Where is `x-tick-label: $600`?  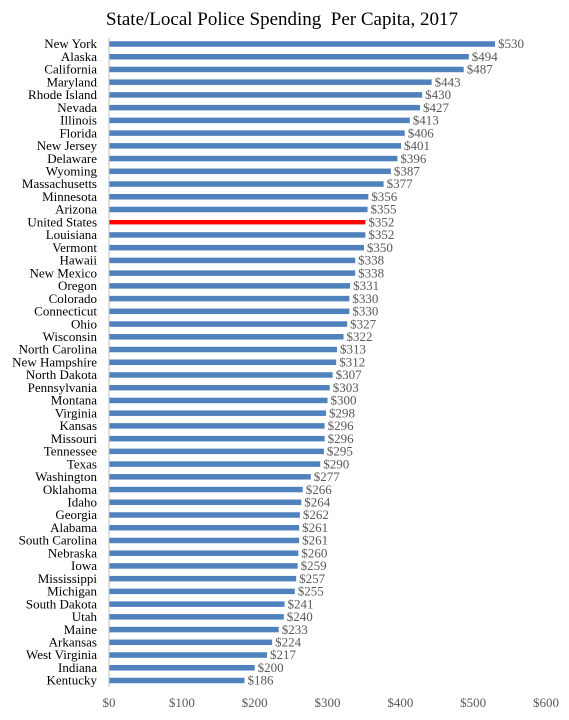
x-tick-label: $600 is located at coordinates (546, 702).